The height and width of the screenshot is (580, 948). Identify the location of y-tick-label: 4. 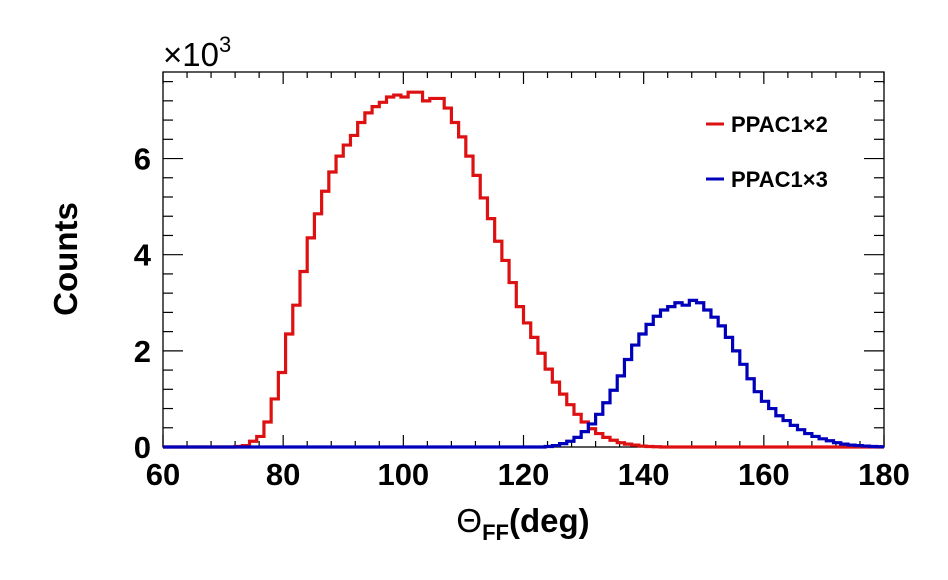
(143, 255).